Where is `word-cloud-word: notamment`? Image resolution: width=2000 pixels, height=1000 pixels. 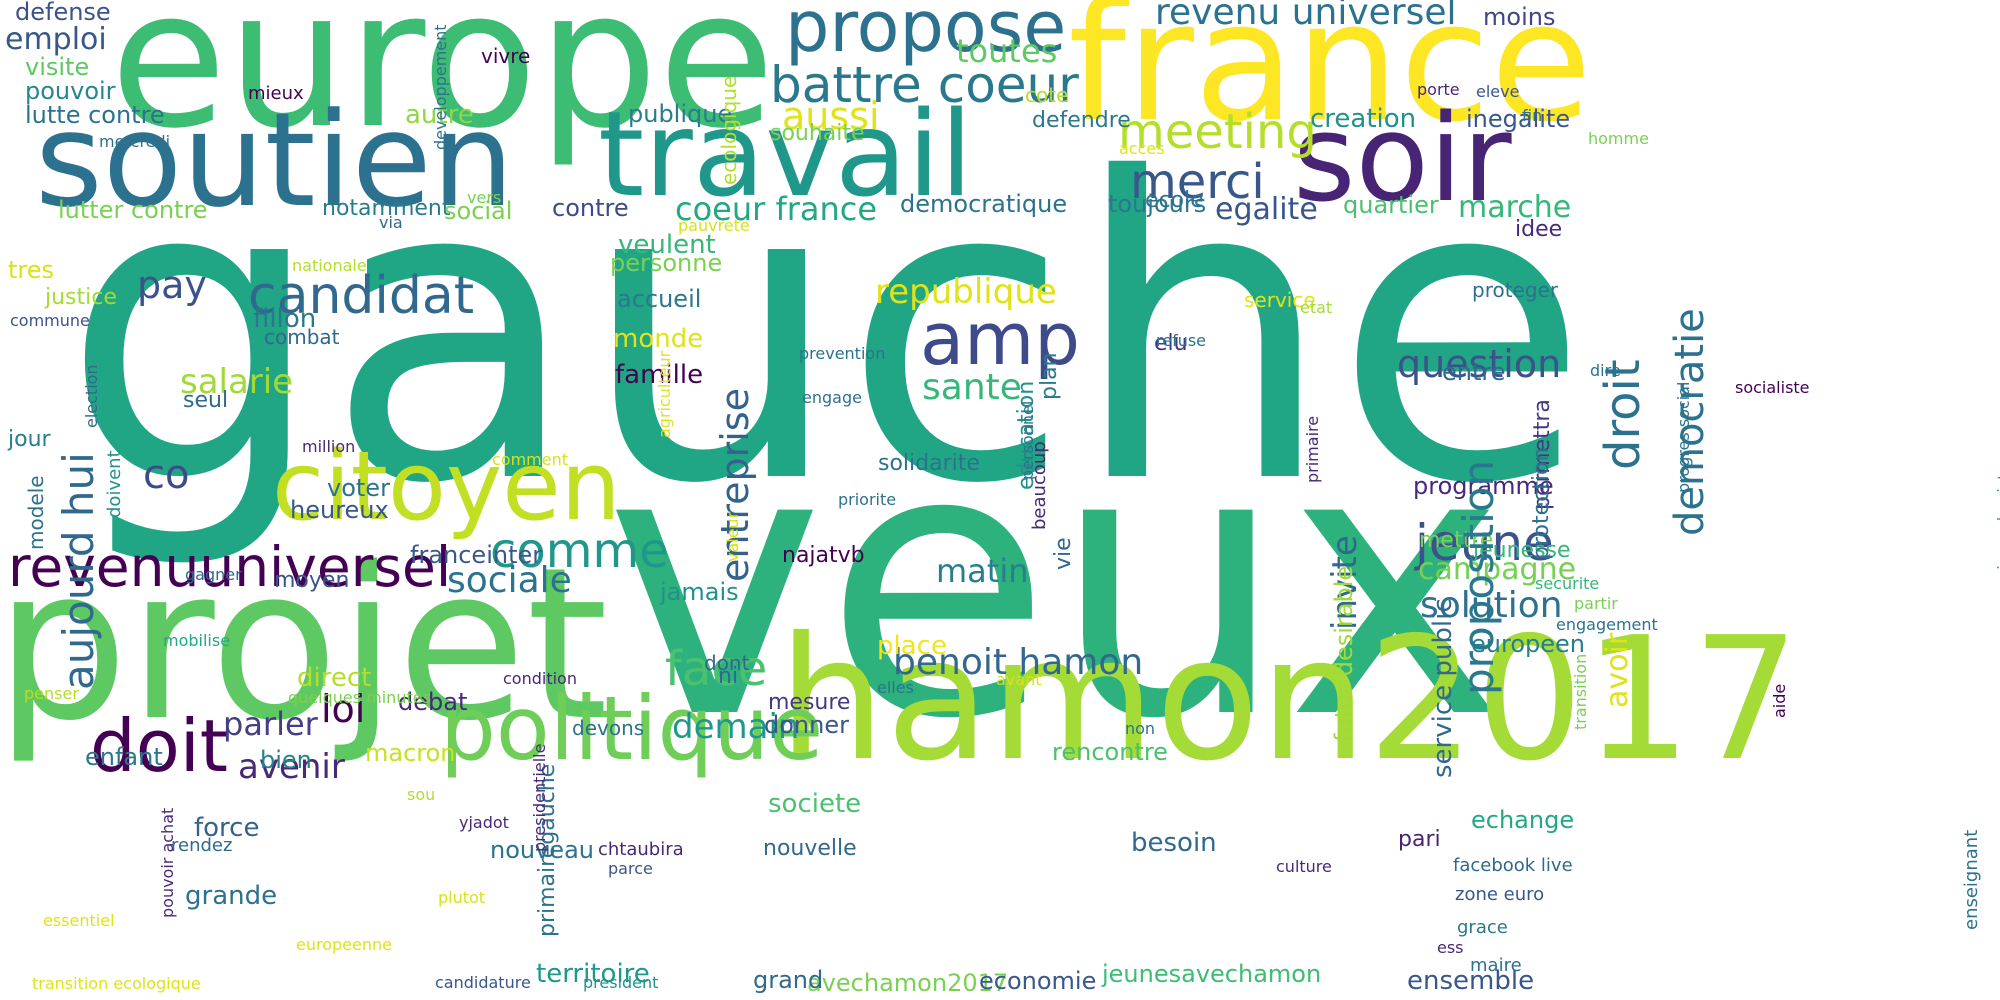
word-cloud-word: notamment is located at coordinates (386, 208).